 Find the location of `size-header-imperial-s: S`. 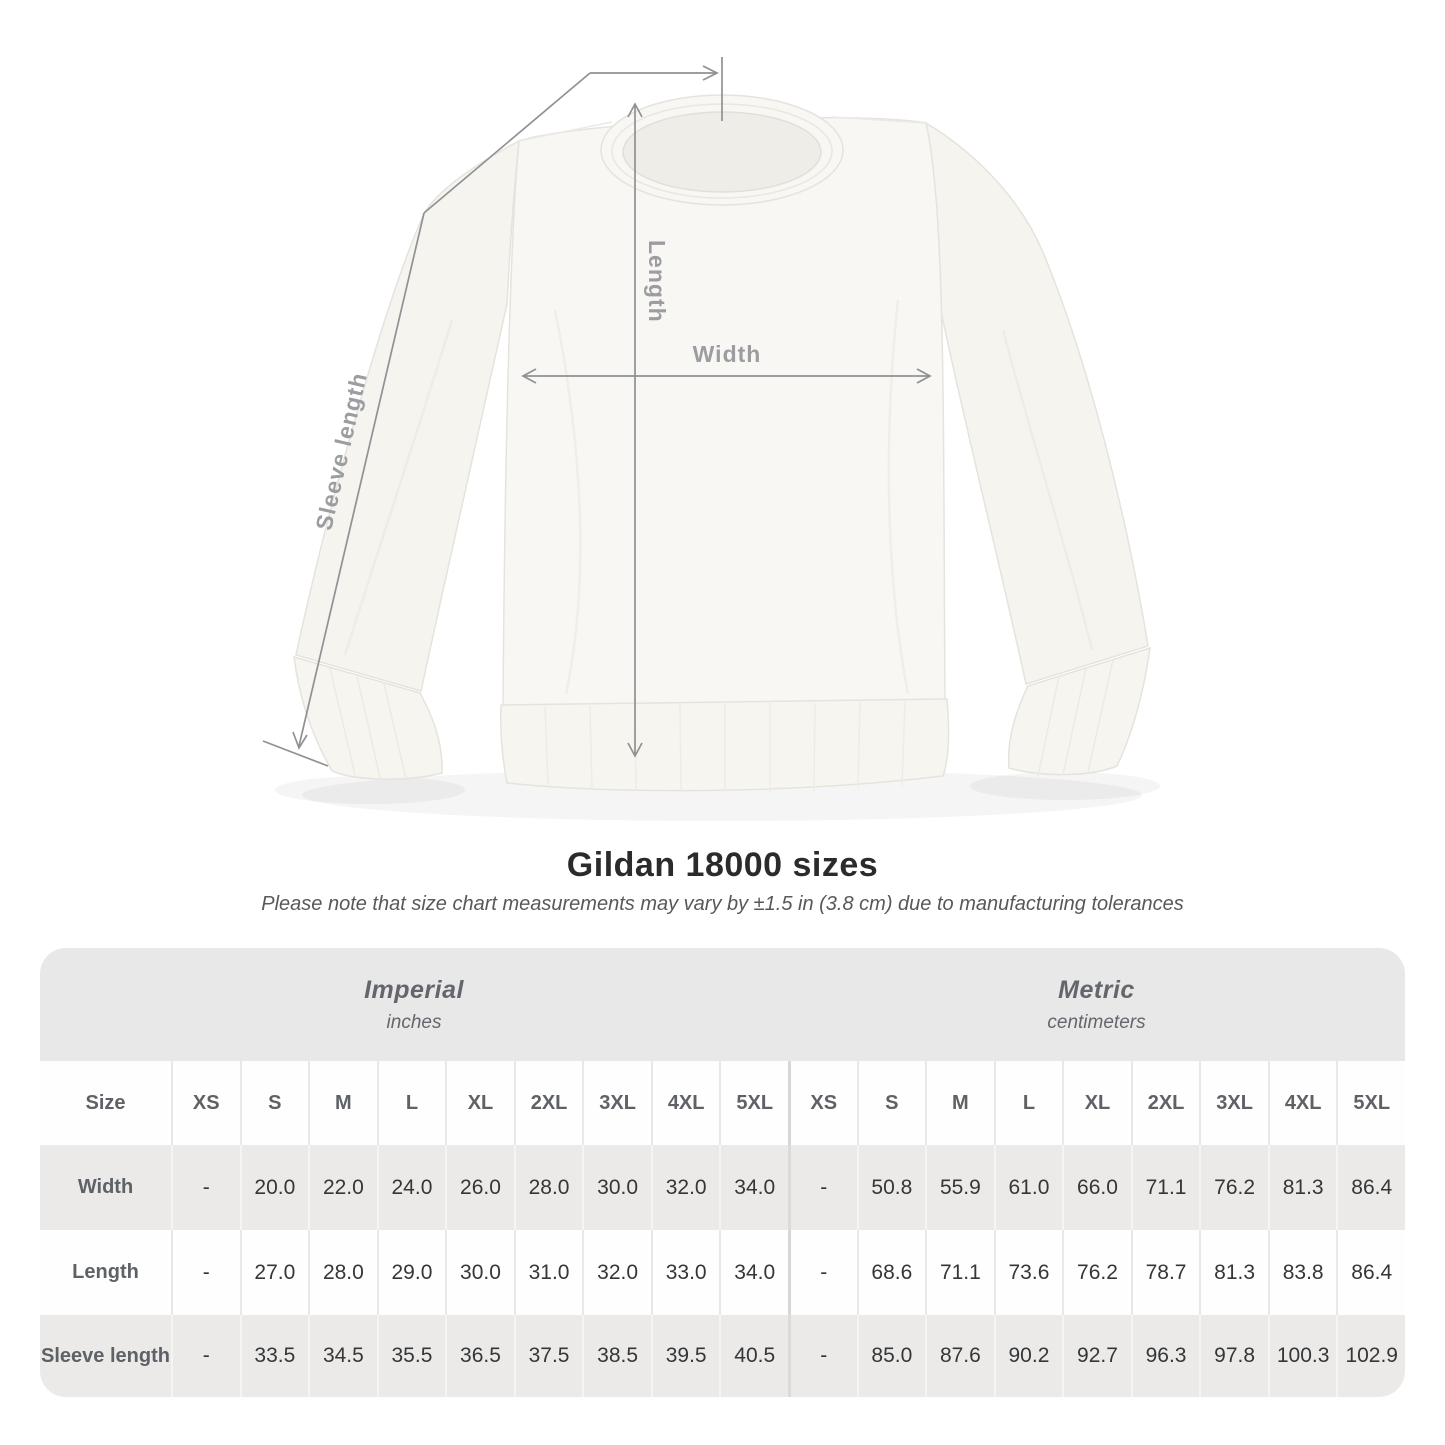

size-header-imperial-s: S is located at coordinates (274, 1103).